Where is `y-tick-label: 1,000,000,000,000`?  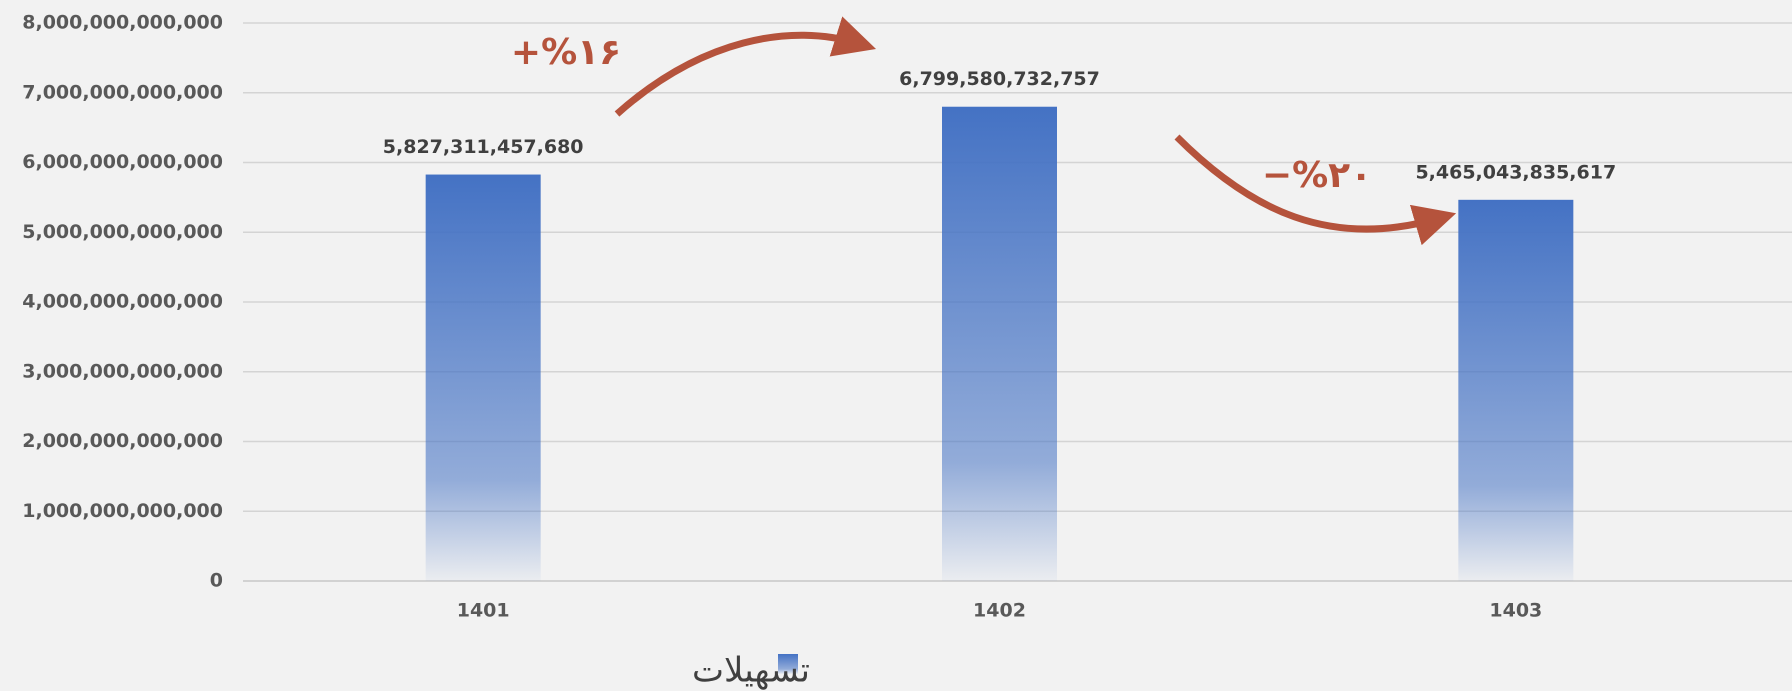 y-tick-label: 1,000,000,000,000 is located at coordinates (122, 511).